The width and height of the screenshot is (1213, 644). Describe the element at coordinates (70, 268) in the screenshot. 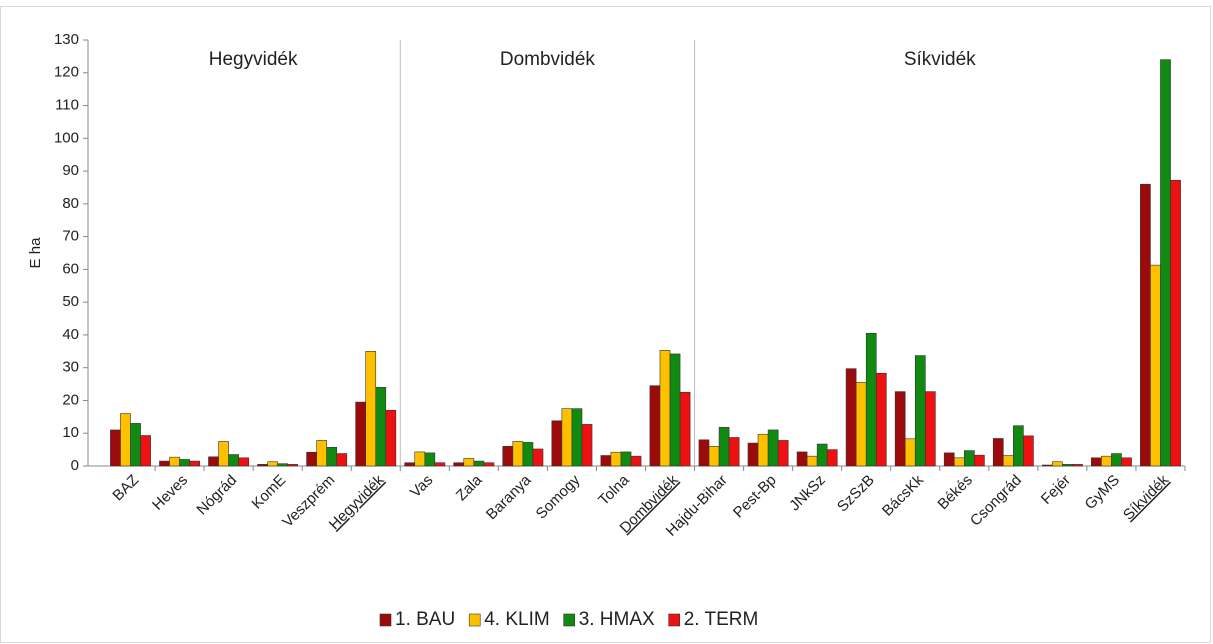

I see `y-tick-label: 60` at that location.